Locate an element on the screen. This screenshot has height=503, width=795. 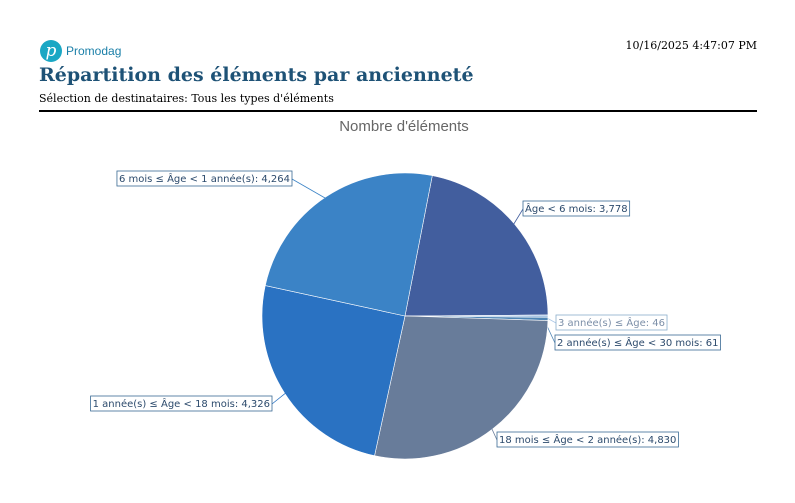
data-label: Âge < 6 mois: 3,778 is located at coordinates (576, 208).